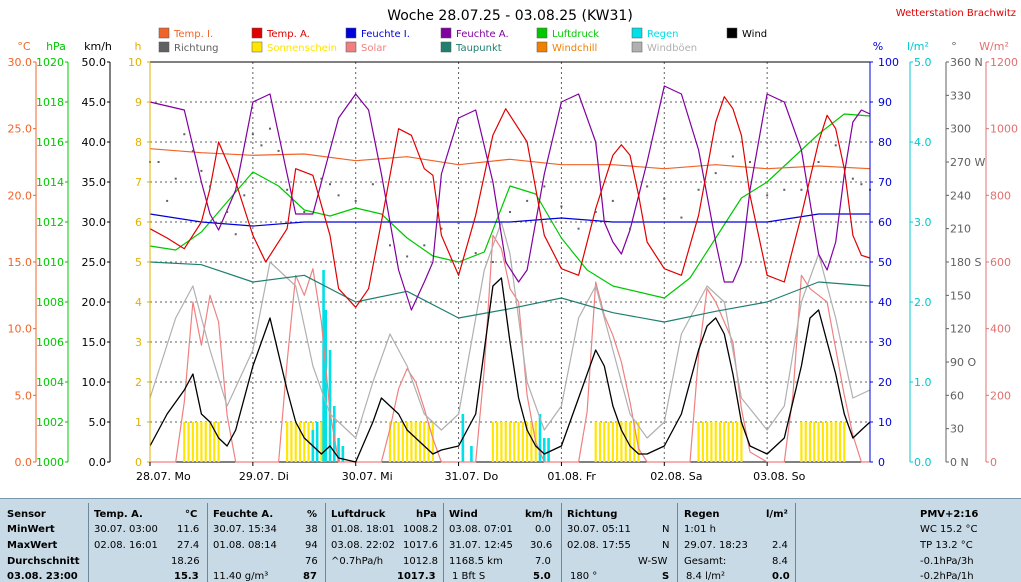 Image resolution: width=1021 pixels, height=582 pixels. Describe the element at coordinates (918, 46) in the screenshot. I see `axis-unit: l/m²` at that location.